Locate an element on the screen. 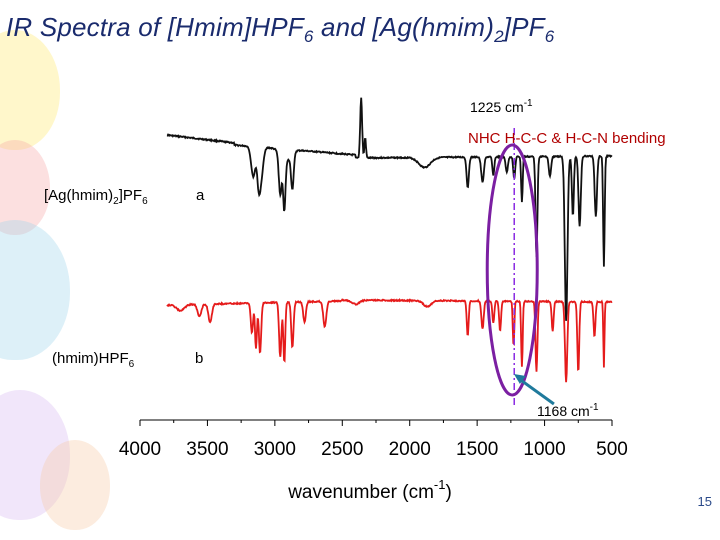 This screenshot has height=540, width=720. highlight-ellipse is located at coordinates (512, 270).